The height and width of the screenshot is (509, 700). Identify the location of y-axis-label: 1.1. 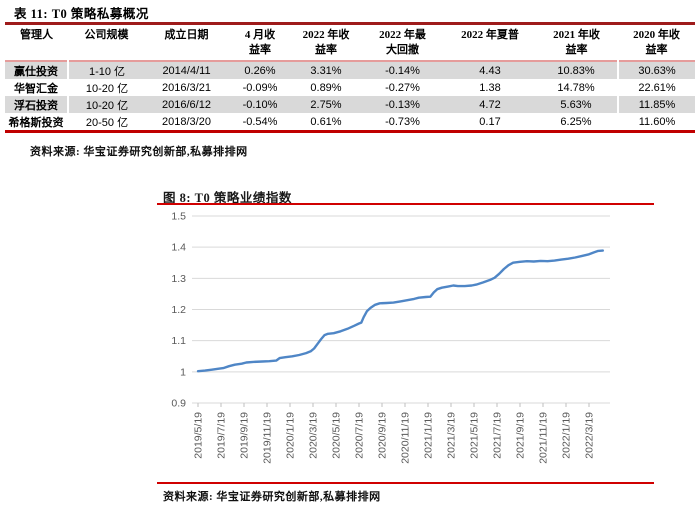
(178, 341).